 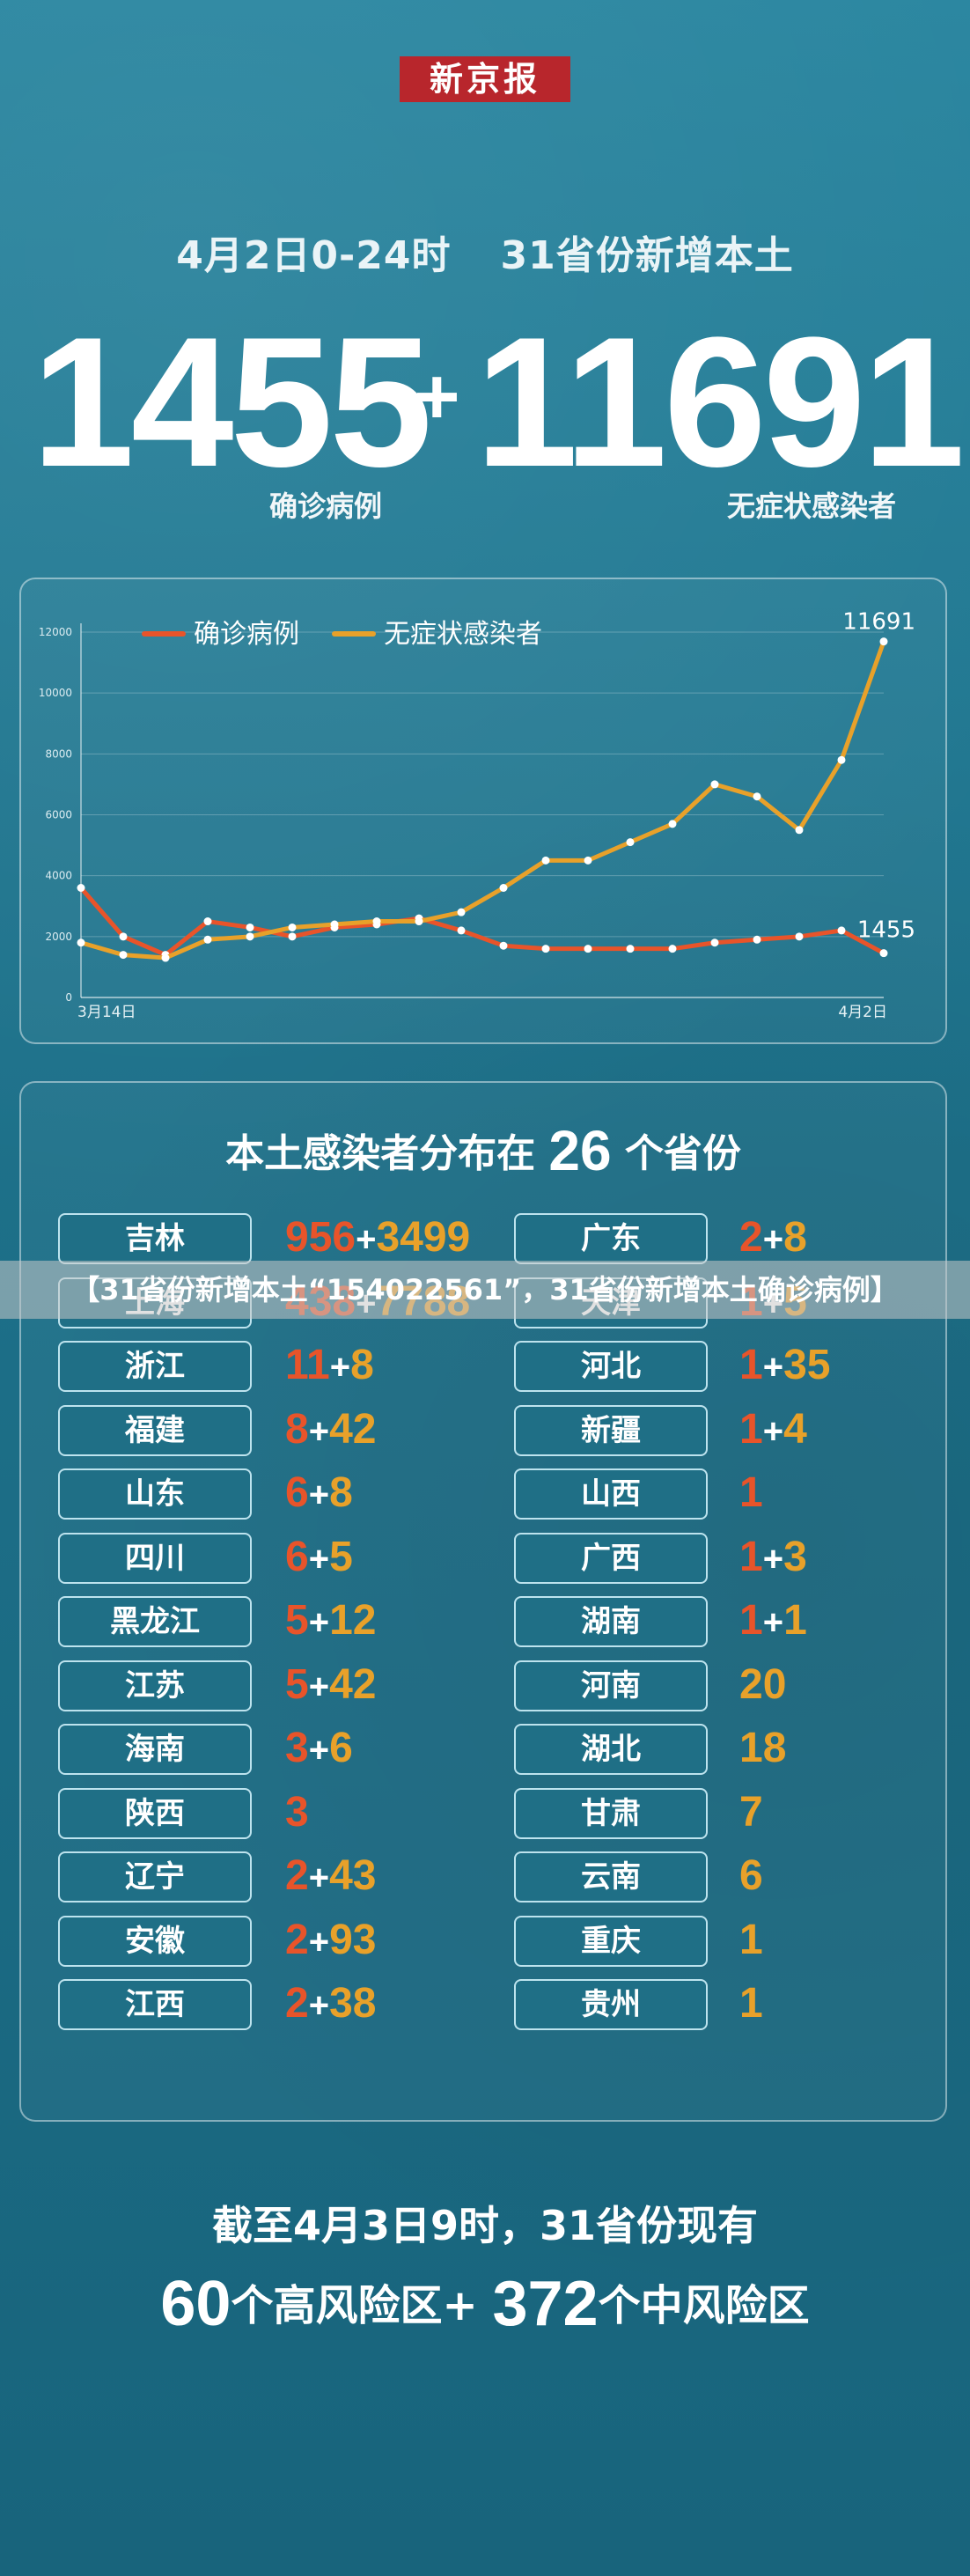 I want to click on province-name: 海南, so click(x=155, y=1750).